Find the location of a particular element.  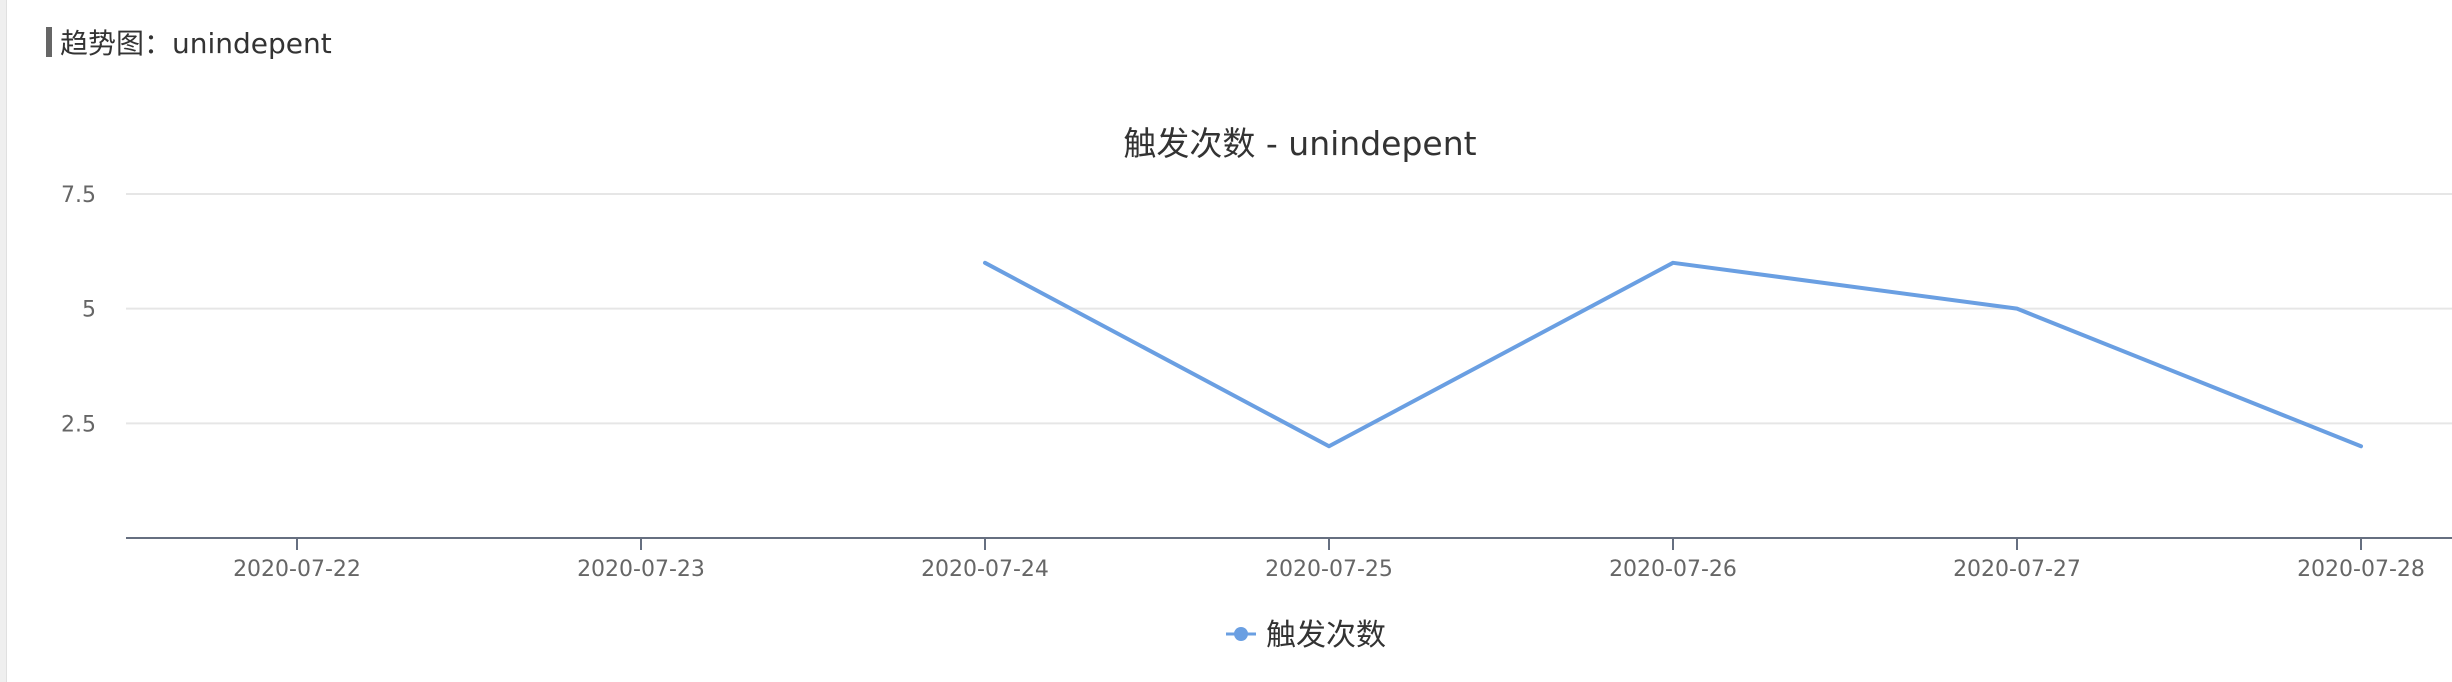

x-tick-label: 2020-07-22 is located at coordinates (297, 569).